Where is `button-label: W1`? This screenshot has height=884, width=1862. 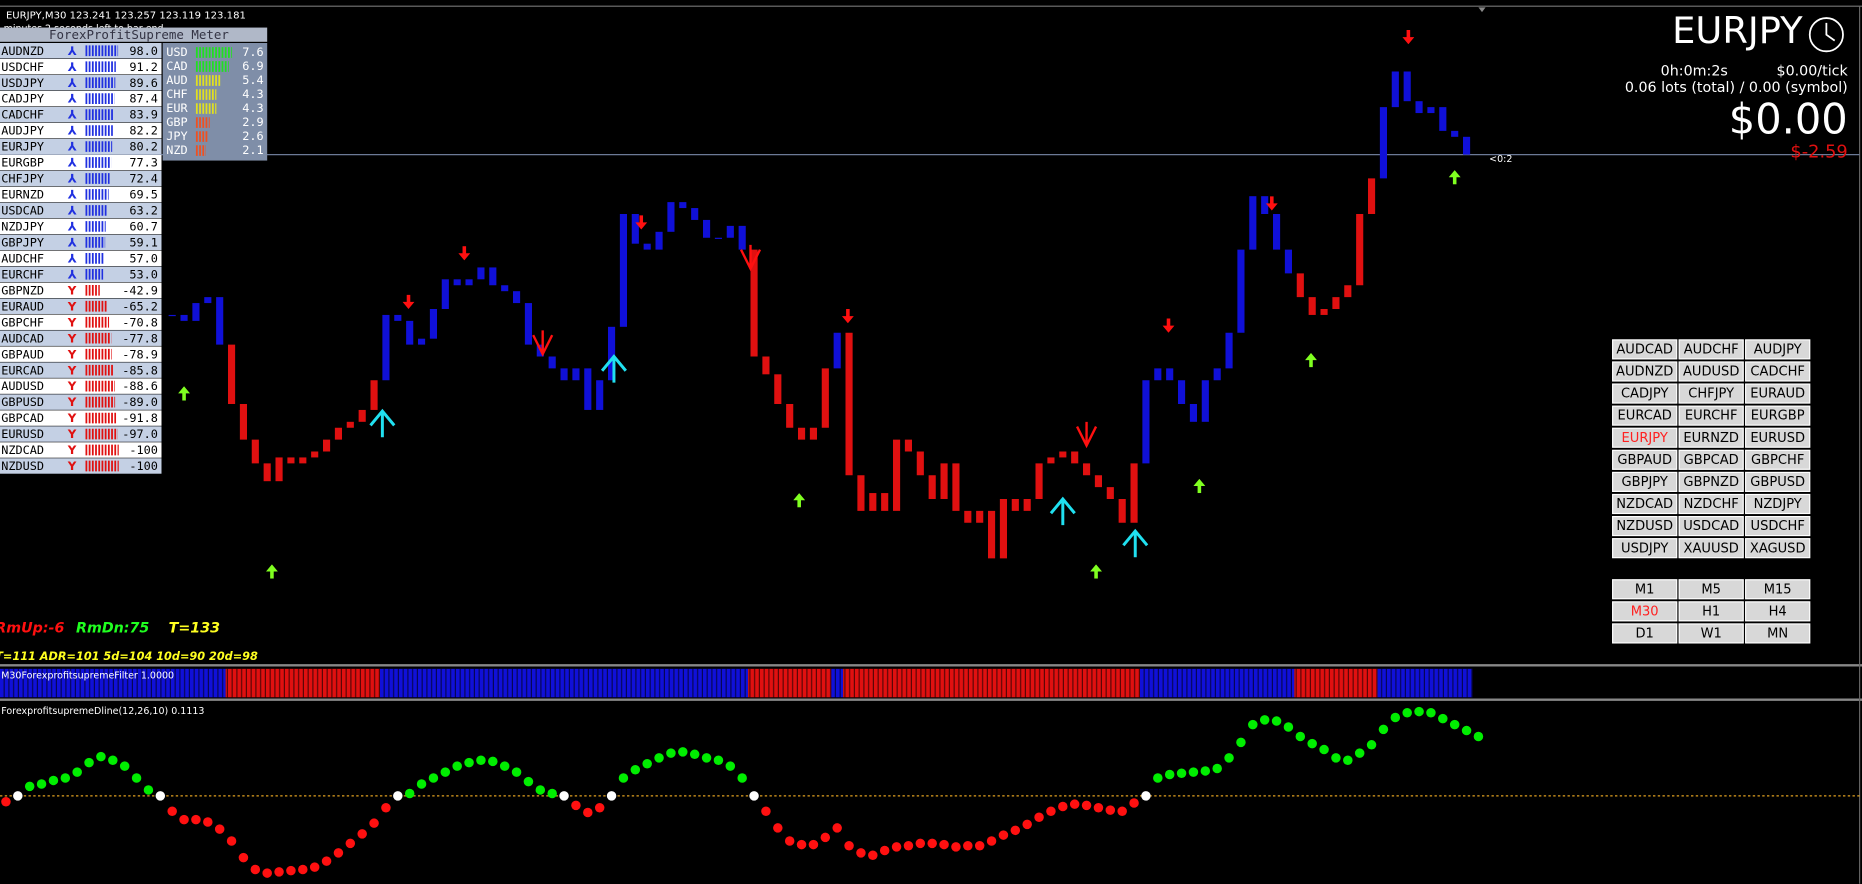
button-label: W1 is located at coordinates (1711, 634).